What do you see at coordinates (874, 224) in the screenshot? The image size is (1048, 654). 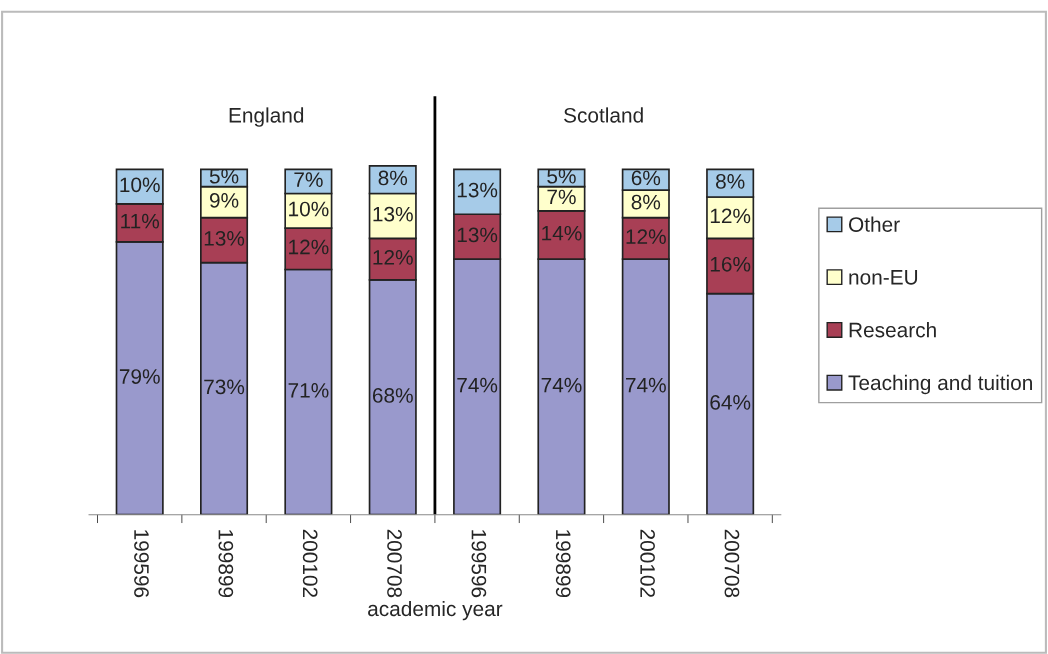 I see `legend-label: Other` at bounding box center [874, 224].